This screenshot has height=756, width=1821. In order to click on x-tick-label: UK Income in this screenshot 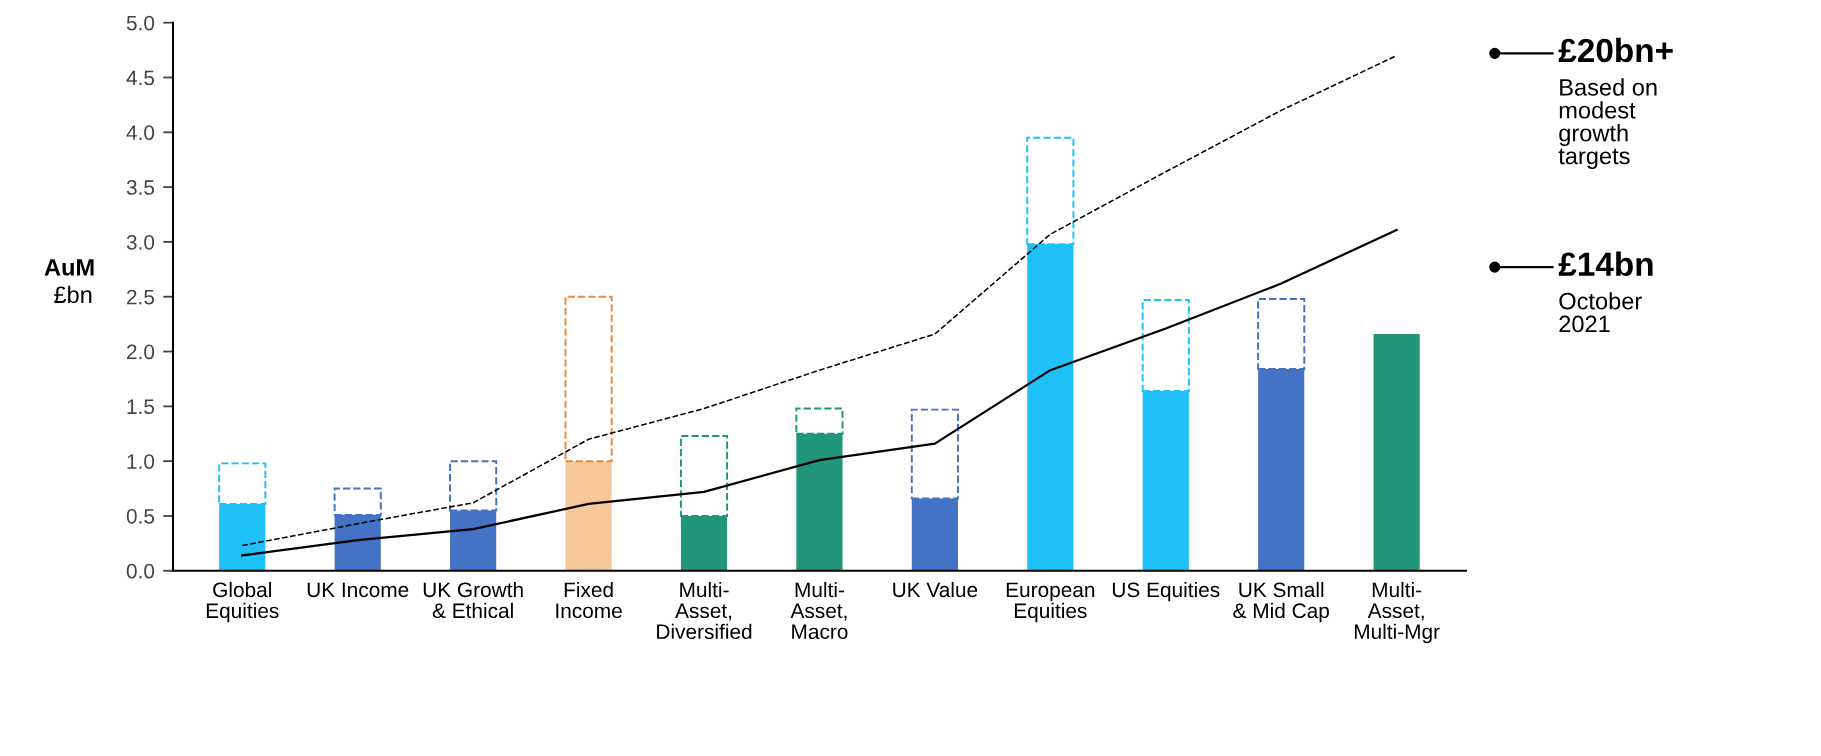, I will do `click(358, 590)`.